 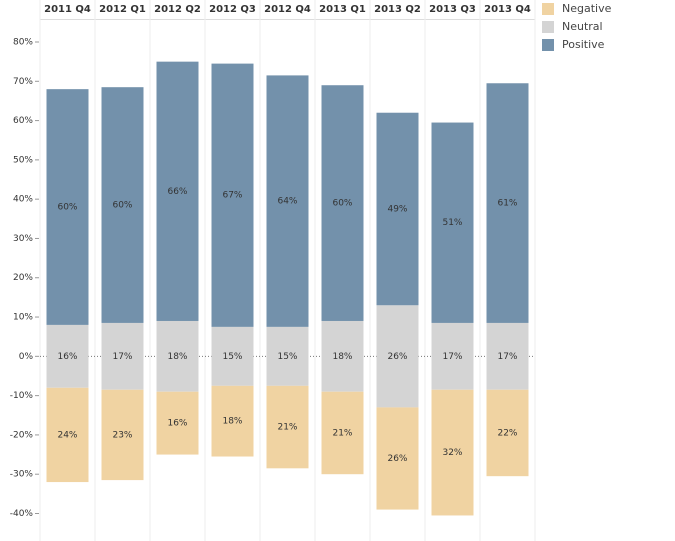 I want to click on legend-label: Neutral, so click(x=582, y=26).